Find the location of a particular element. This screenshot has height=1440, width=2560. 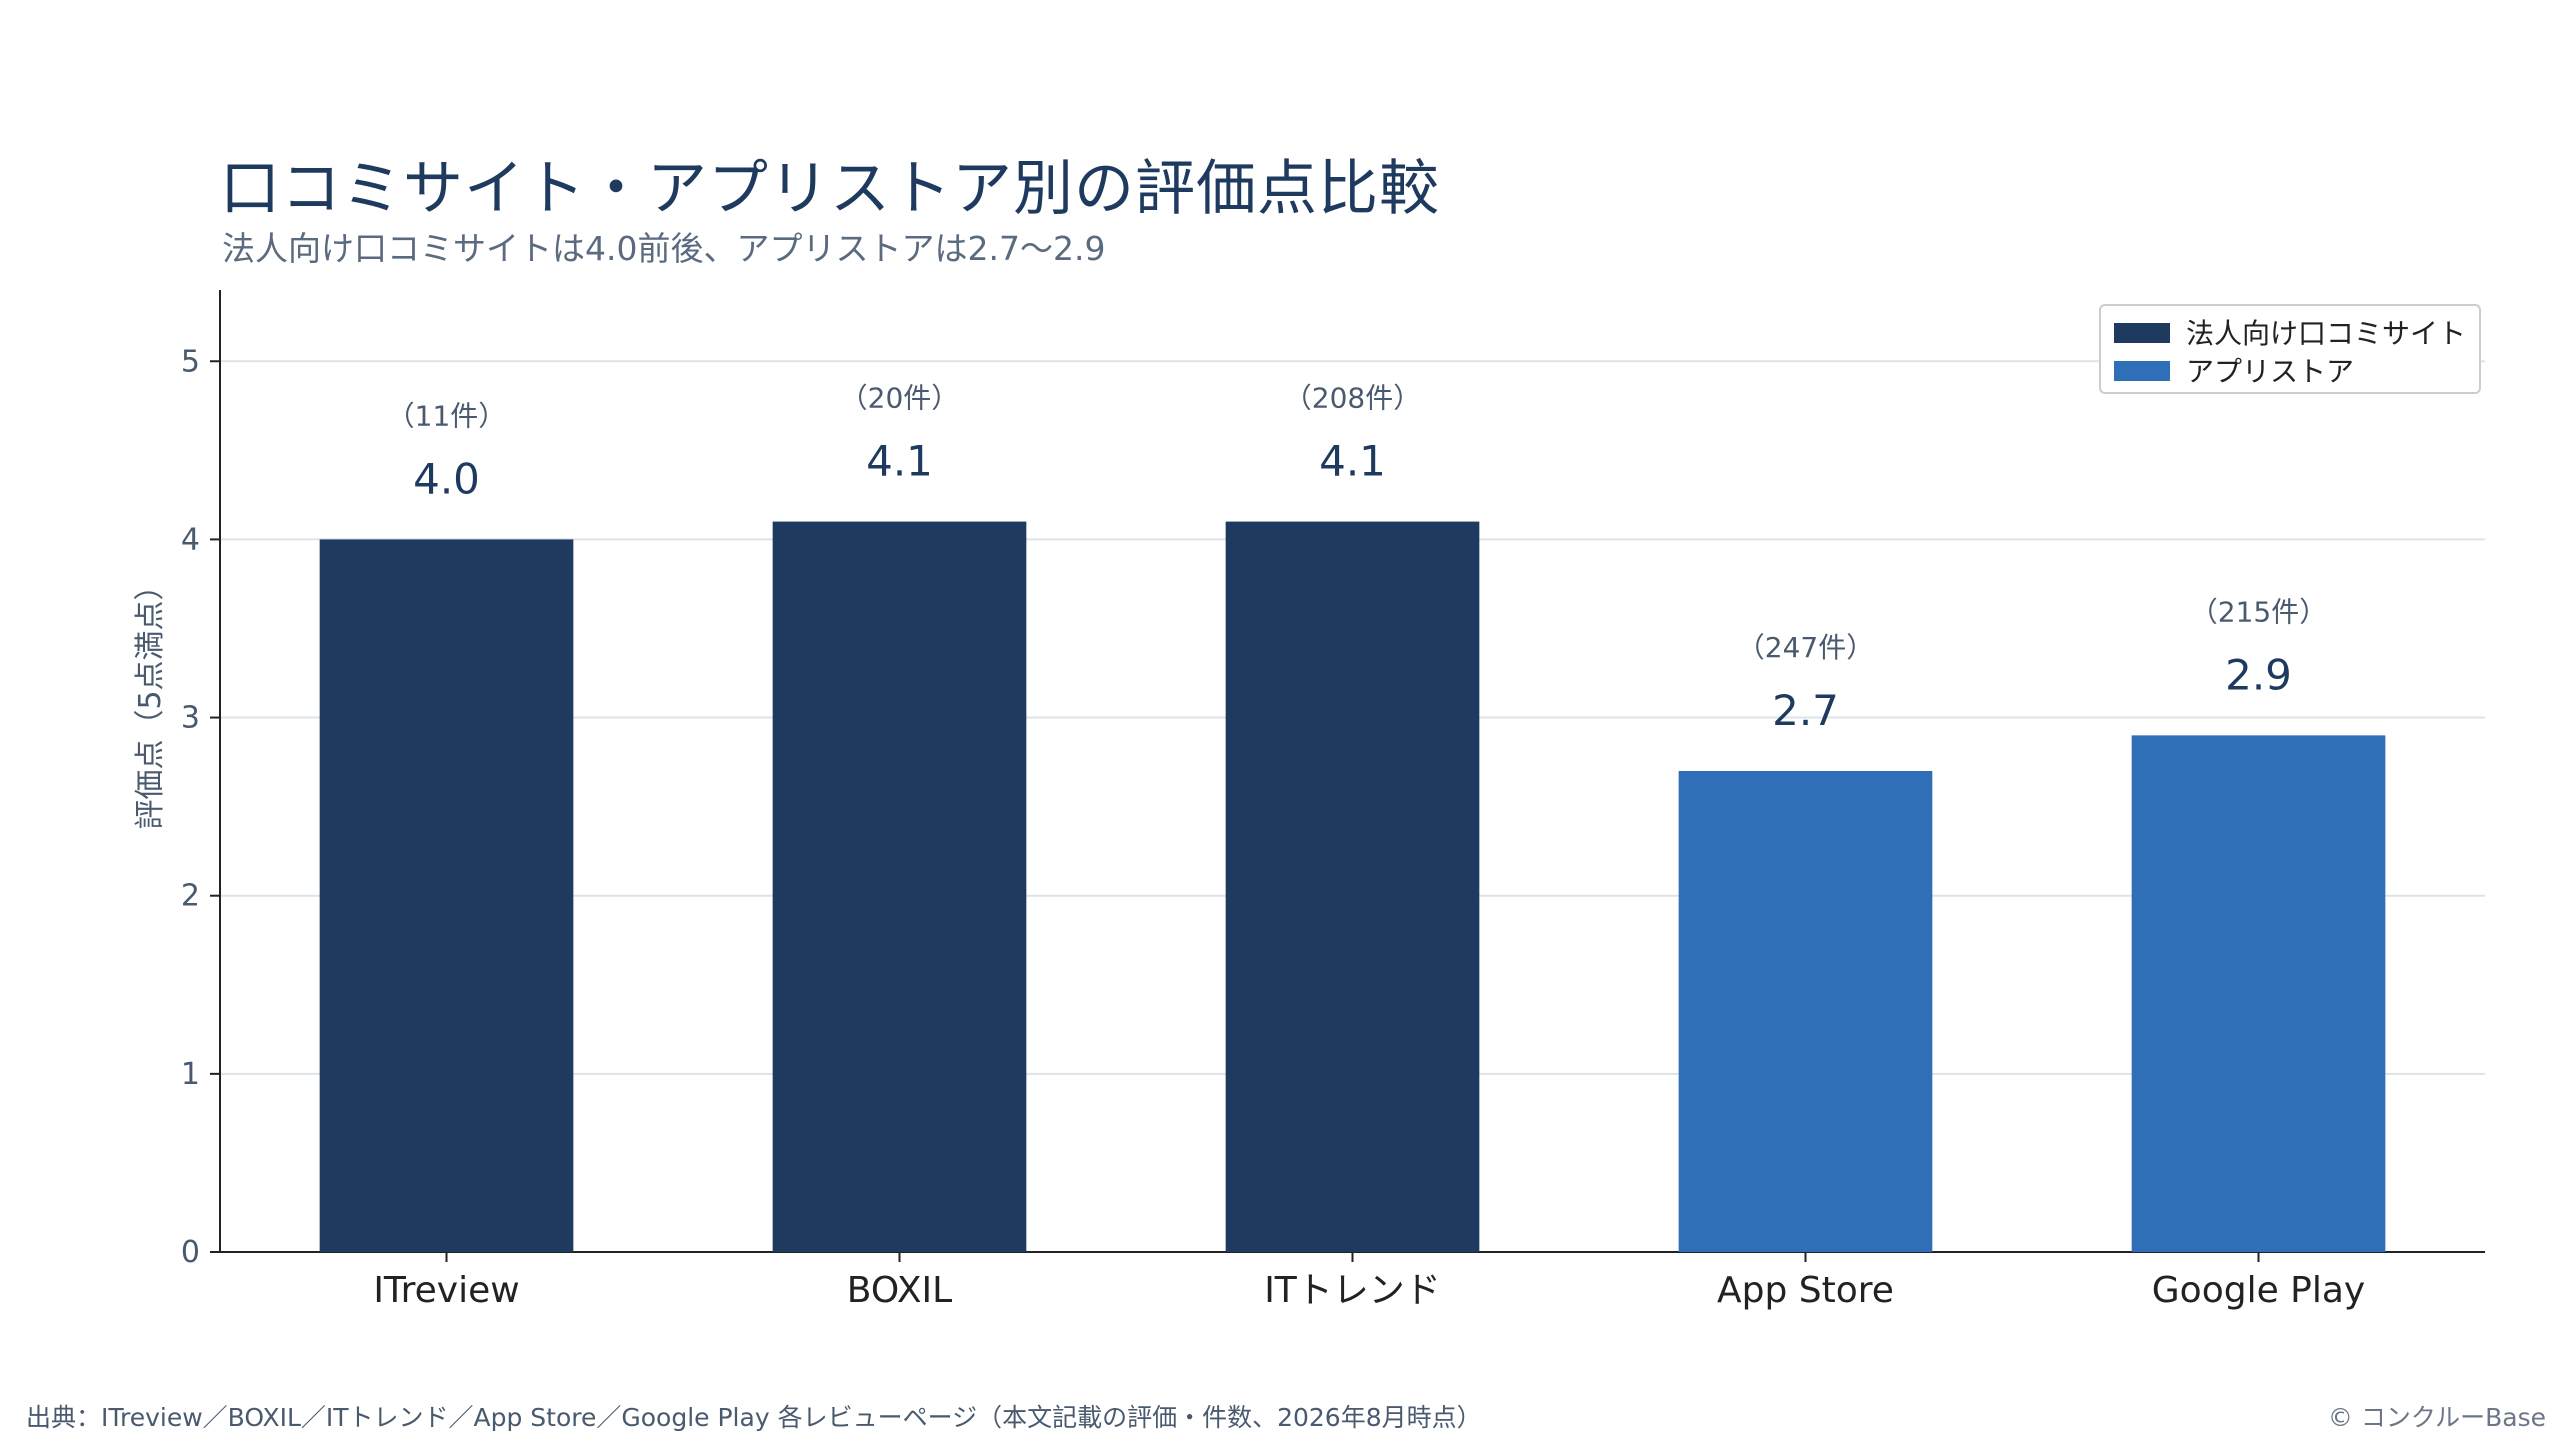

y-axis-label: 評価点（5点満点） is located at coordinates (150, 699).